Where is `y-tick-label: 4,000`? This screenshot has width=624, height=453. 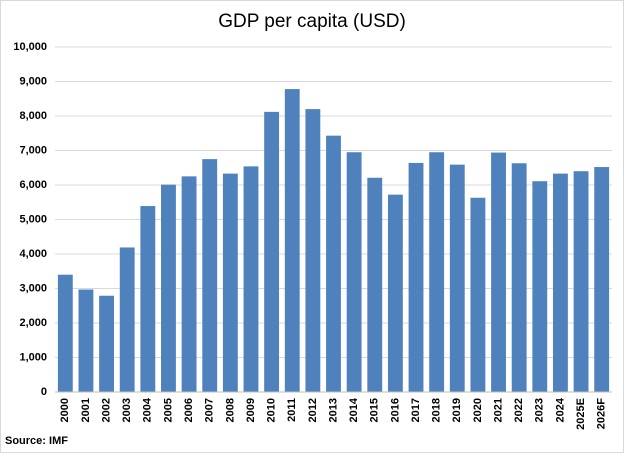
y-tick-label: 4,000 is located at coordinates (33, 254).